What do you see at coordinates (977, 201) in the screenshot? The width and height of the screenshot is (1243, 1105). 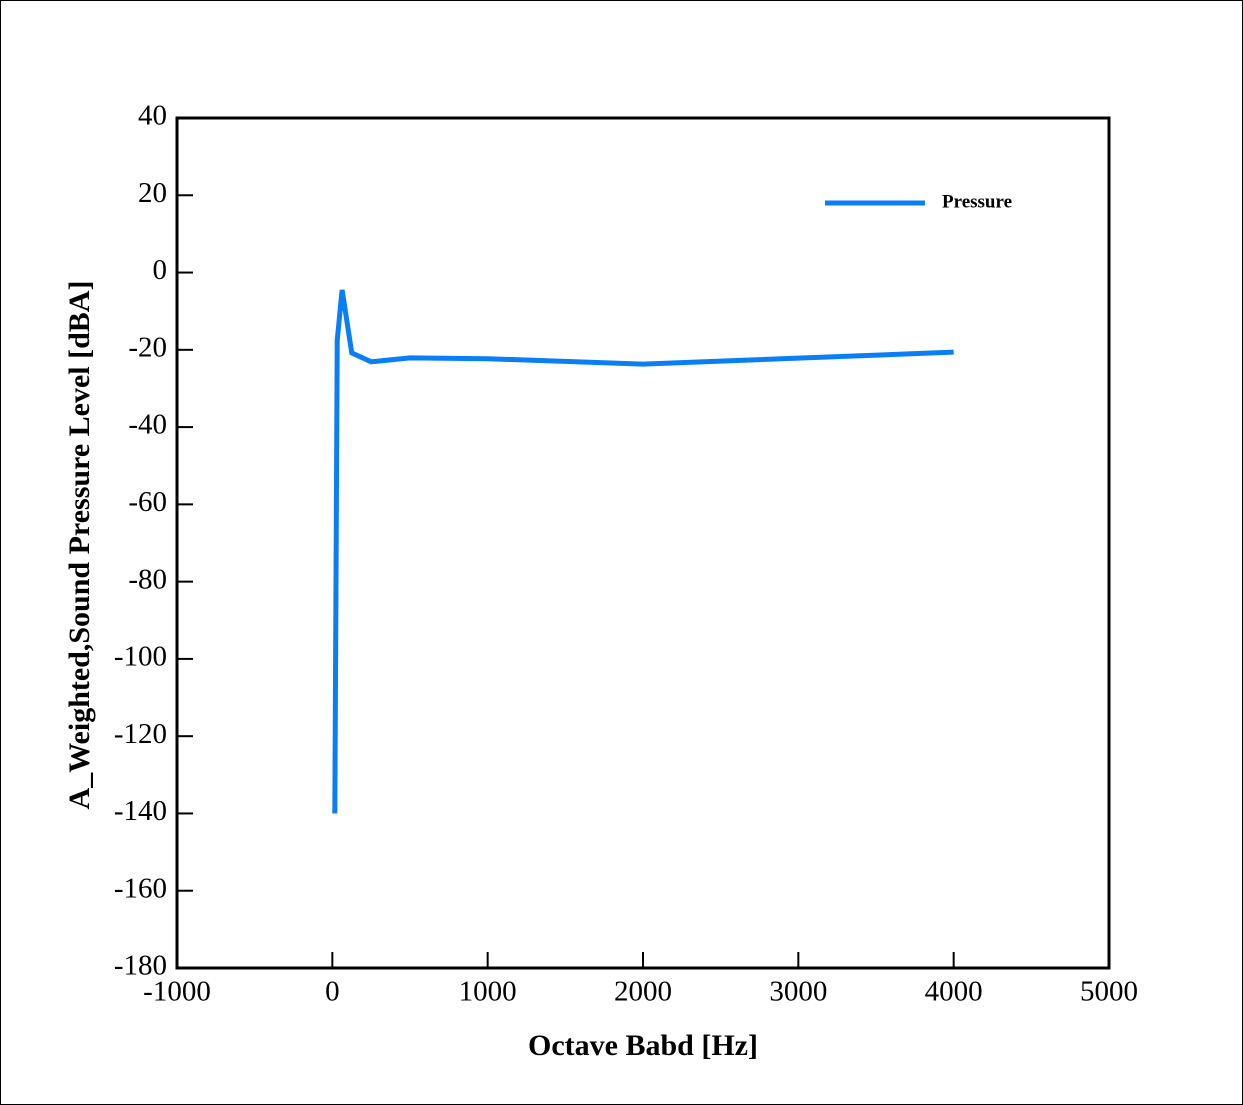 I see `legend-label: Pressure` at bounding box center [977, 201].